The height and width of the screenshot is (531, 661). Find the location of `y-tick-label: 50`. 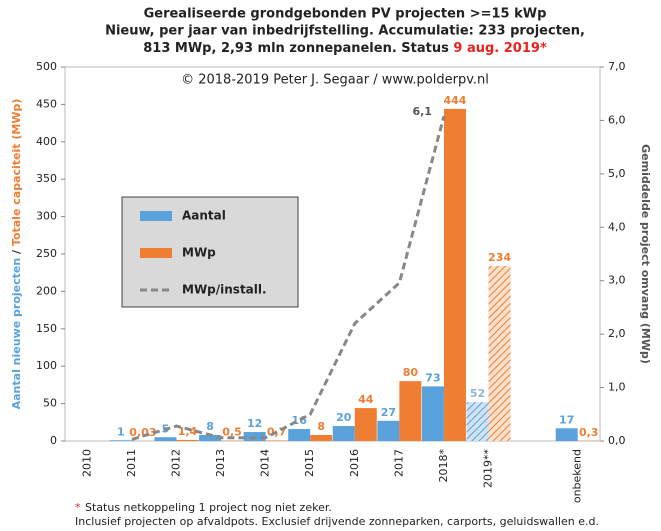

y-tick-label: 50 is located at coordinates (50, 403).